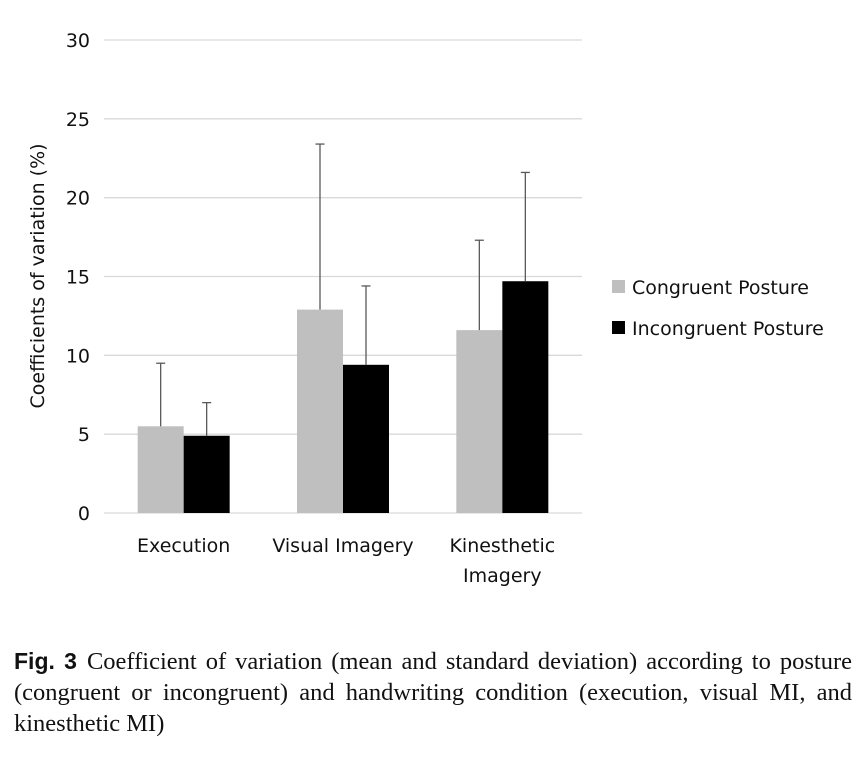  Describe the element at coordinates (183, 546) in the screenshot. I see `x-tick-label: Execution` at that location.